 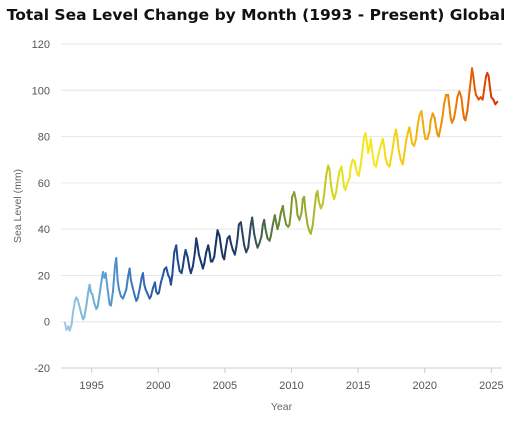 What do you see at coordinates (491, 386) in the screenshot?
I see `x-tick-label: 2025` at bounding box center [491, 386].